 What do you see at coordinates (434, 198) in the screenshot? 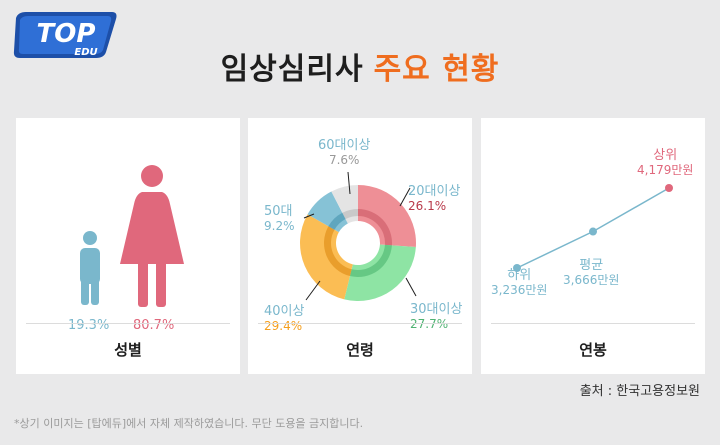
I see `age-20-label: 20대이상 26.1%` at bounding box center [434, 198].